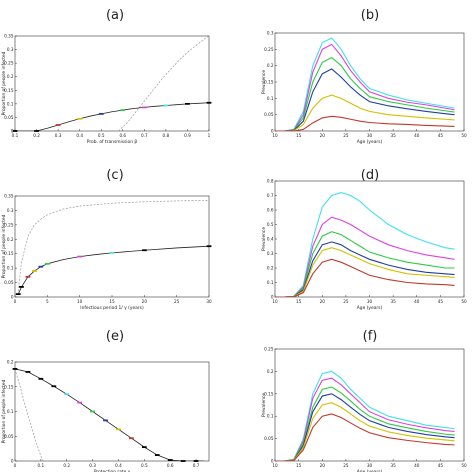 This screenshot has width=474, height=472. What do you see at coordinates (370, 142) in the screenshot?
I see `x-axis-label: Age (years)` at bounding box center [370, 142].